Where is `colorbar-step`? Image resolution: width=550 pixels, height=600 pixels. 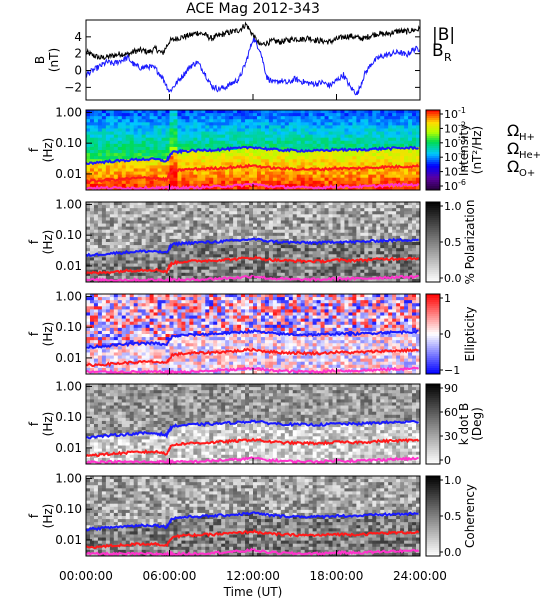 colorbar-step is located at coordinates (433, 173).